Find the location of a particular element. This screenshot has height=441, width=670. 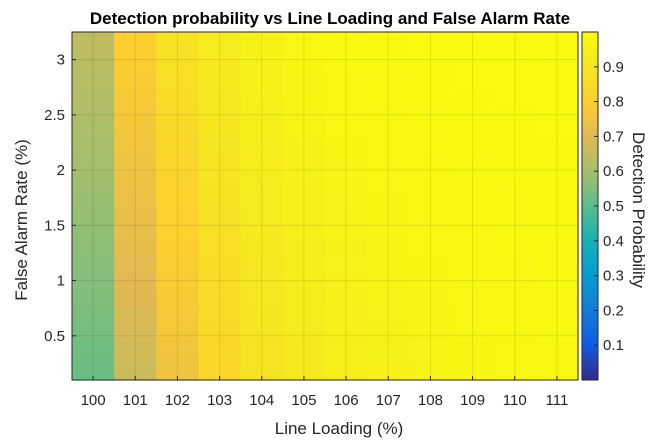

colorbar-tick-label: 0.5 is located at coordinates (613, 206).